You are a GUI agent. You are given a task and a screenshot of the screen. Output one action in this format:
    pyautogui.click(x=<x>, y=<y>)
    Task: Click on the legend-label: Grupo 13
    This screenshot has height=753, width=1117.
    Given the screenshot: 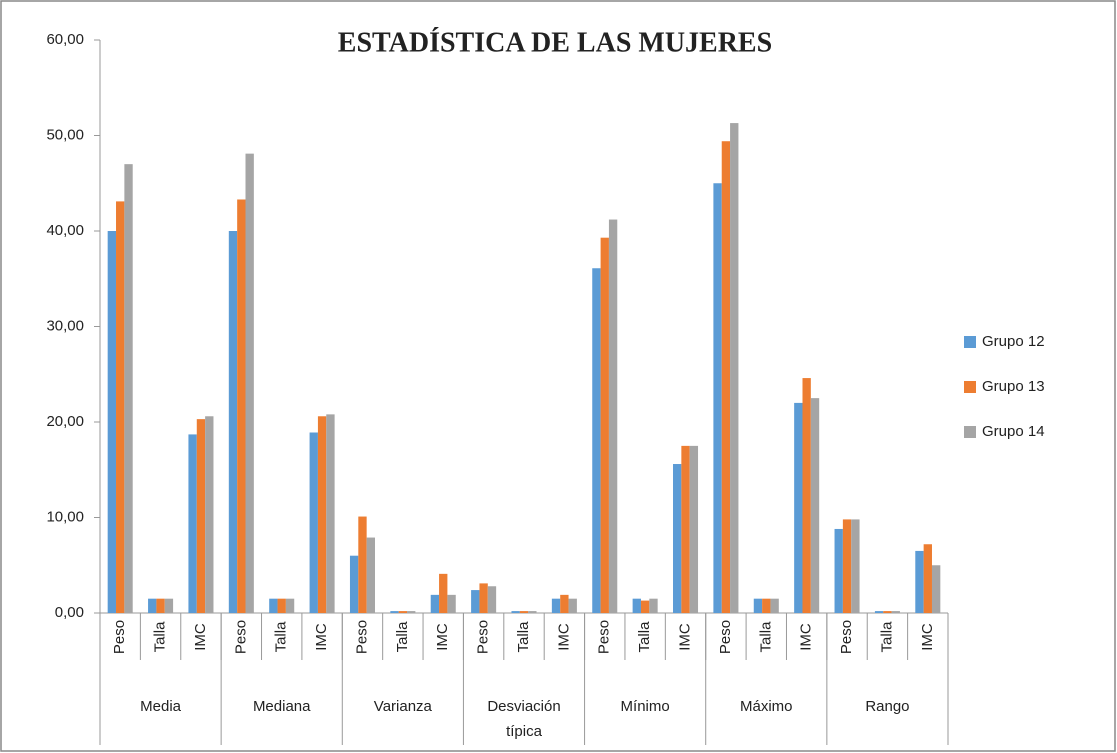 What is the action you would take?
    pyautogui.click(x=1013, y=386)
    